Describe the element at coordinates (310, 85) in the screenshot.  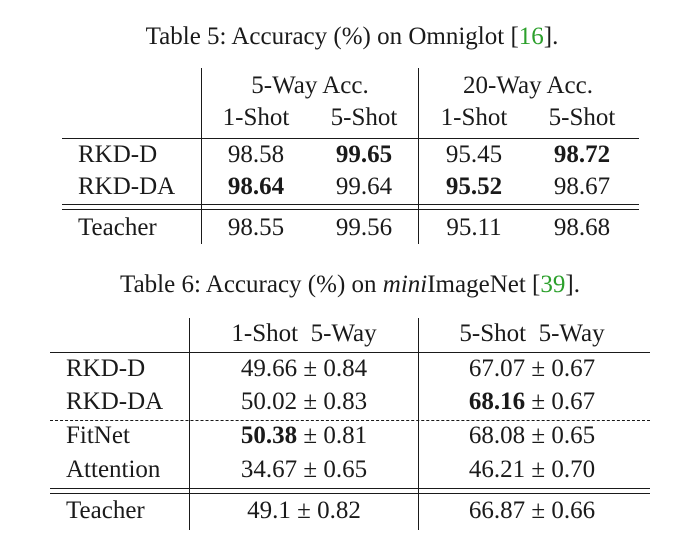
I see `table5-group-header-5way: 5-Way Acc.` at that location.